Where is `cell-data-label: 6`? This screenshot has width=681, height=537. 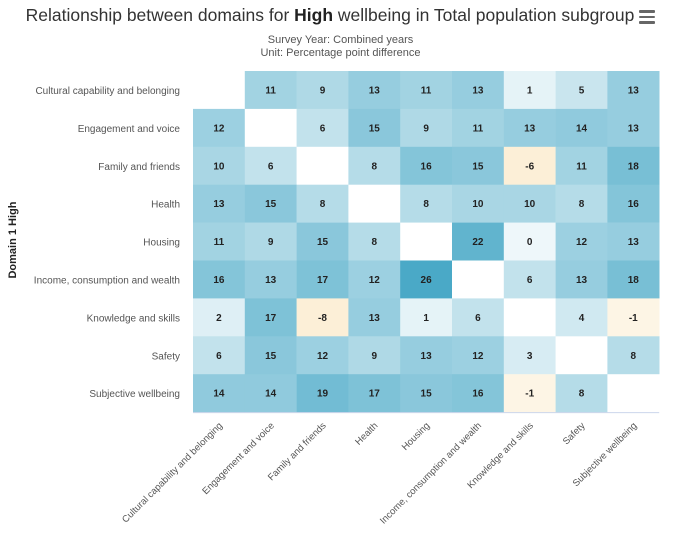 cell-data-label: 6 is located at coordinates (271, 166).